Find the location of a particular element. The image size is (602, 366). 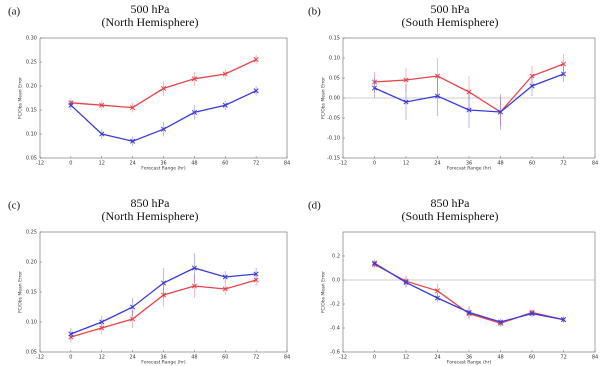

y-tick-label: 0.25 is located at coordinates (31, 63).